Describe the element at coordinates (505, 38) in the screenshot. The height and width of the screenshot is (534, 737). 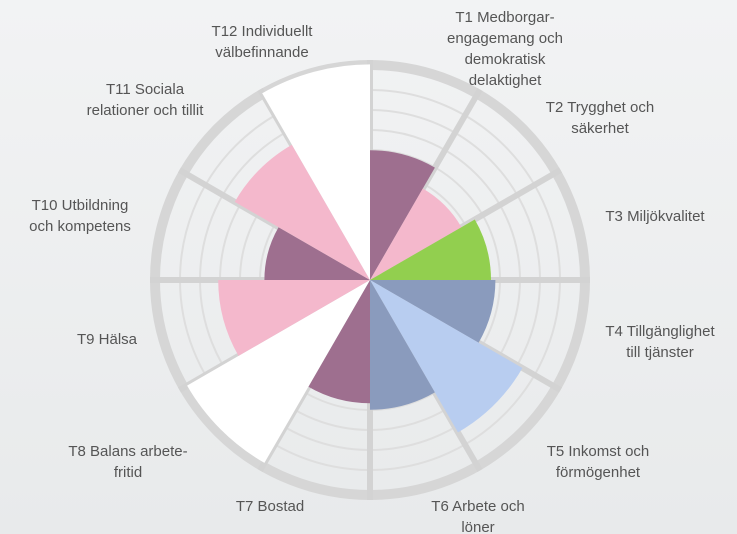
I see `category-label: engagemang och` at that location.